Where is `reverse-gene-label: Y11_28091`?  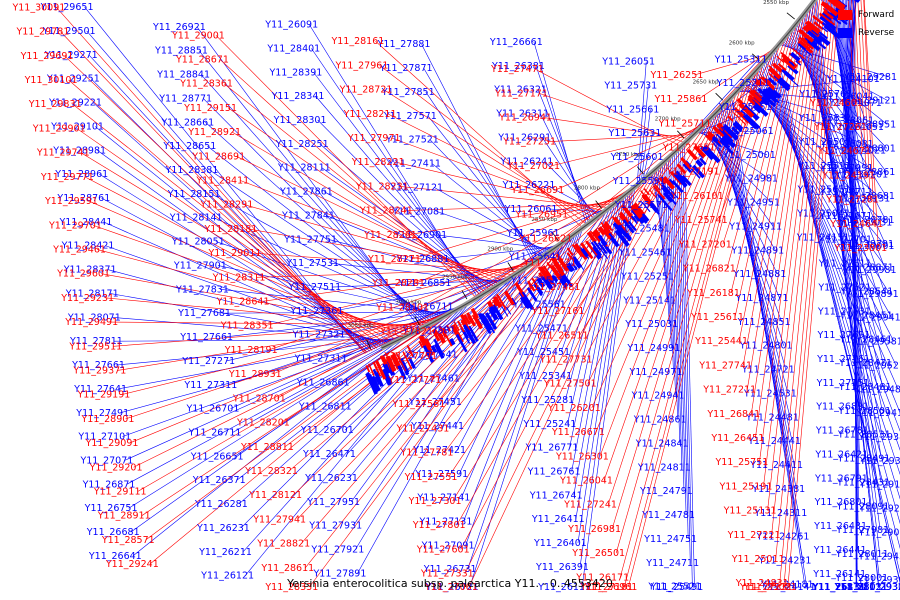
reverse-gene-label: Y11_28091 is located at coordinates (863, 506).